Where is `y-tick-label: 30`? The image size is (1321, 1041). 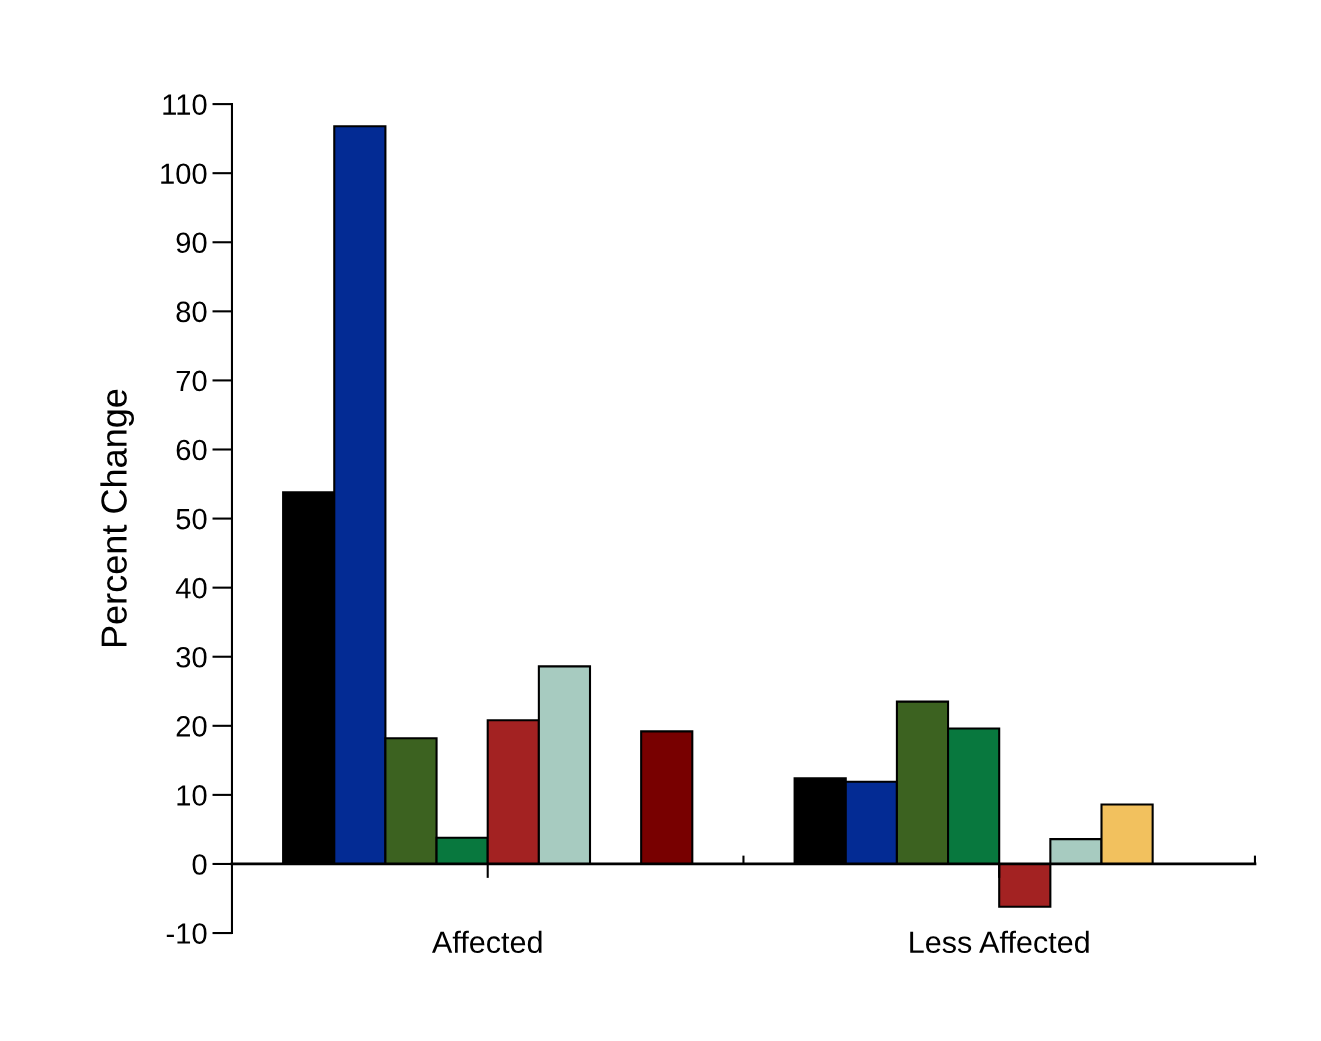
y-tick-label: 30 is located at coordinates (191, 657).